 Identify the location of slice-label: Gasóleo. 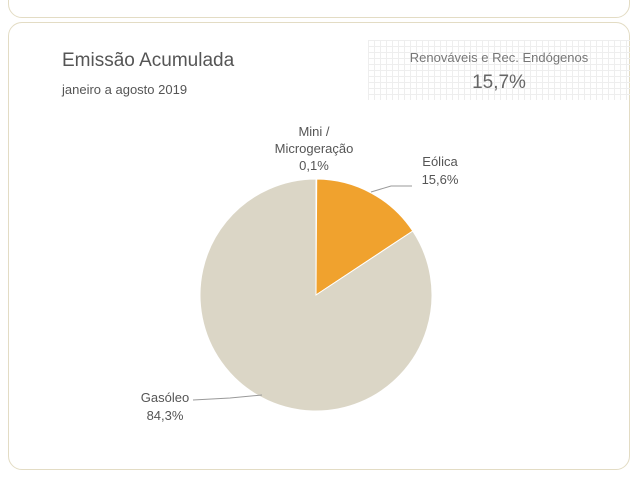
(165, 397).